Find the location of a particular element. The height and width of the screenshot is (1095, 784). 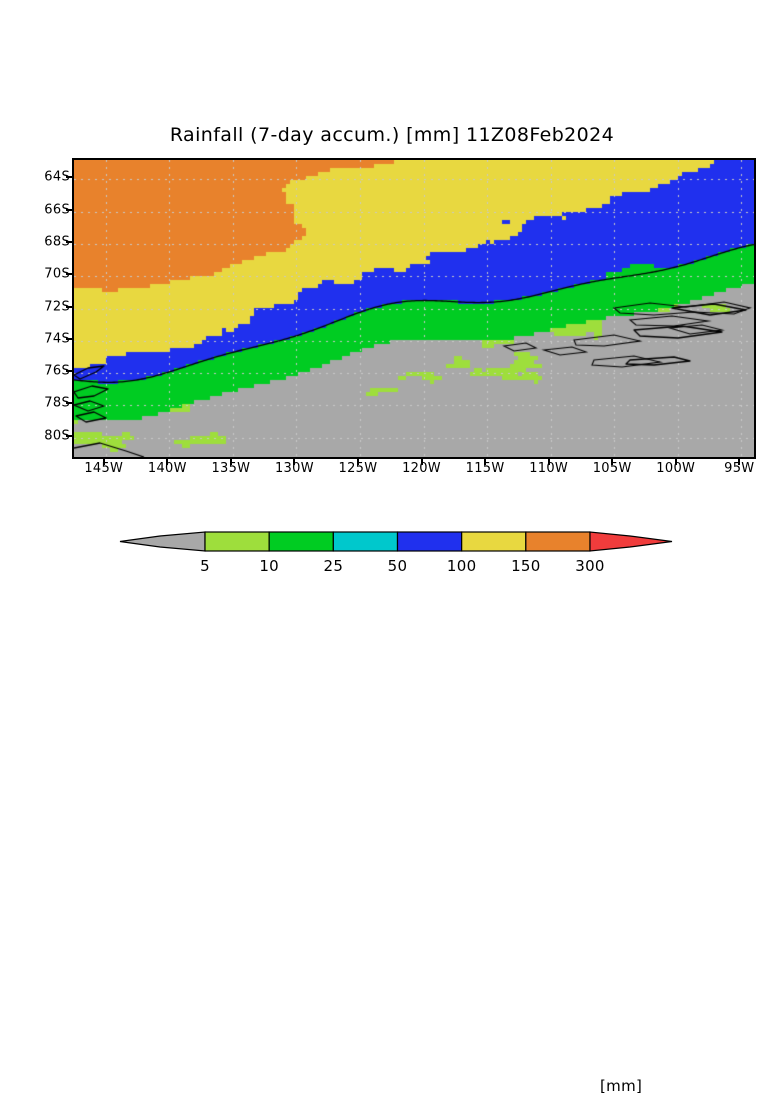

y-tick-label-80s: 80S is located at coordinates (57, 436).